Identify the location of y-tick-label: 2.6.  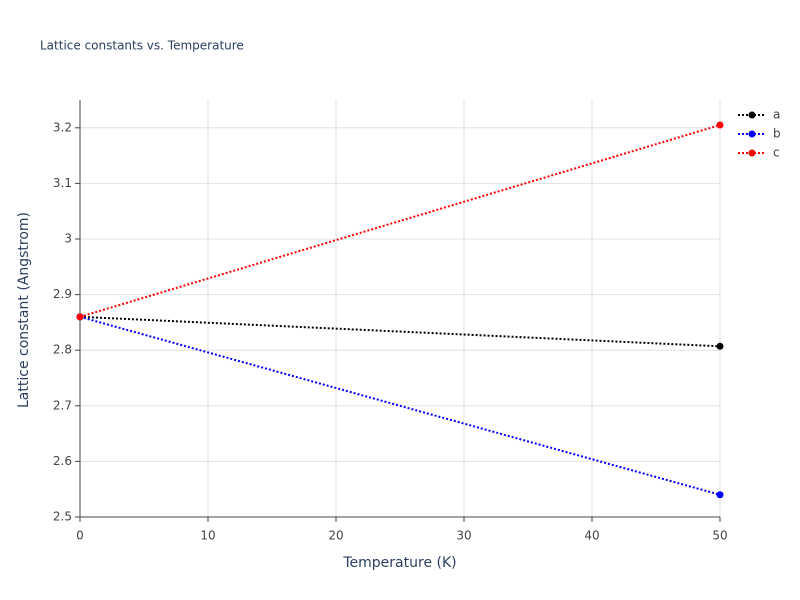
(62, 461).